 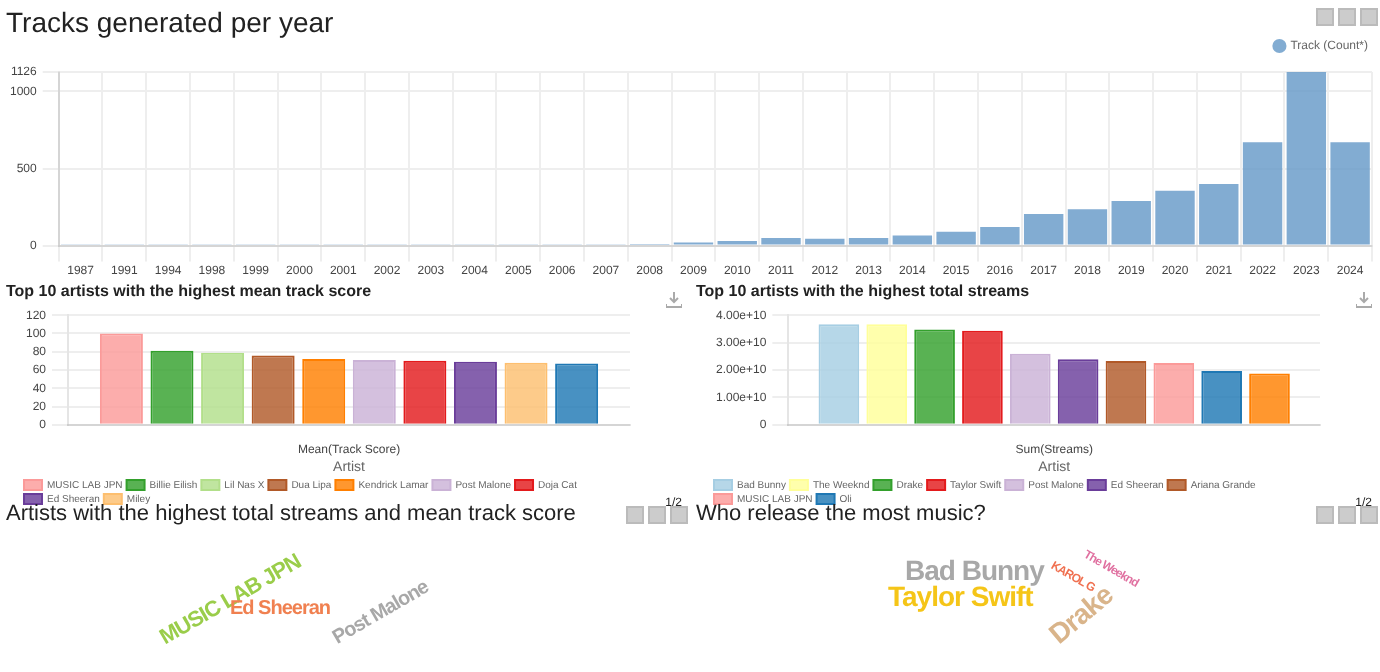 What do you see at coordinates (863, 291) in the screenshot?
I see `chart-title: Top 10 artists with the highest total streams` at bounding box center [863, 291].